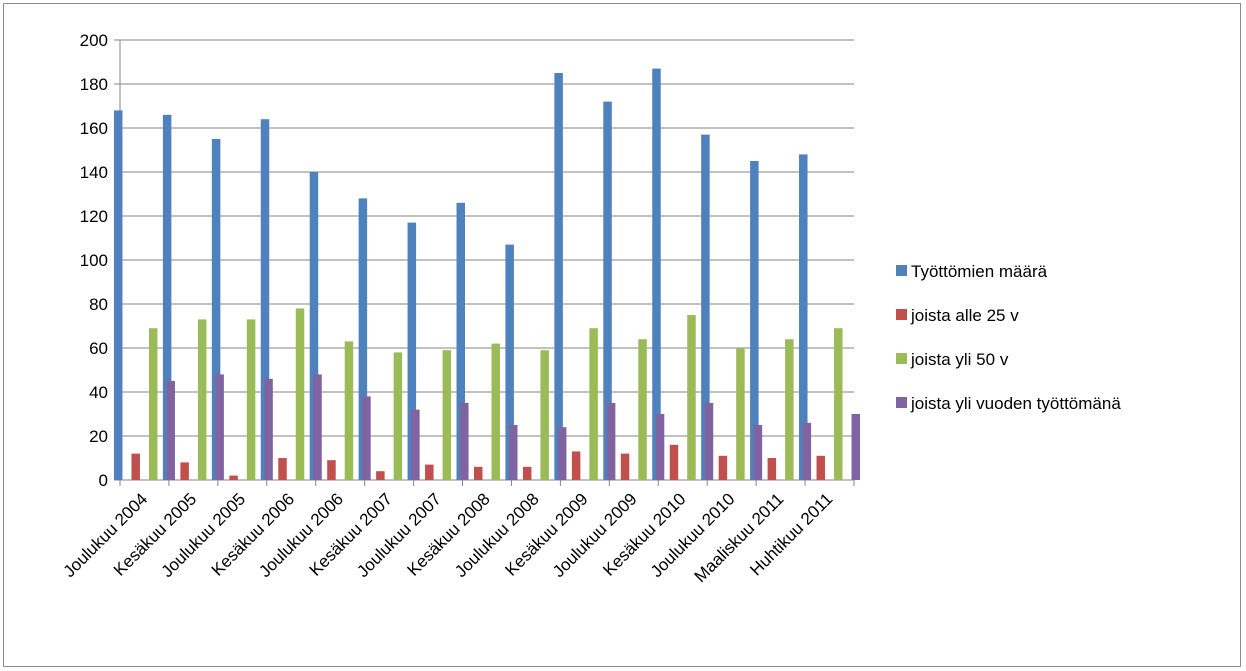  Describe the element at coordinates (497, 535) in the screenshot. I see `x-tick-label: Joulukuu 2008` at that location.